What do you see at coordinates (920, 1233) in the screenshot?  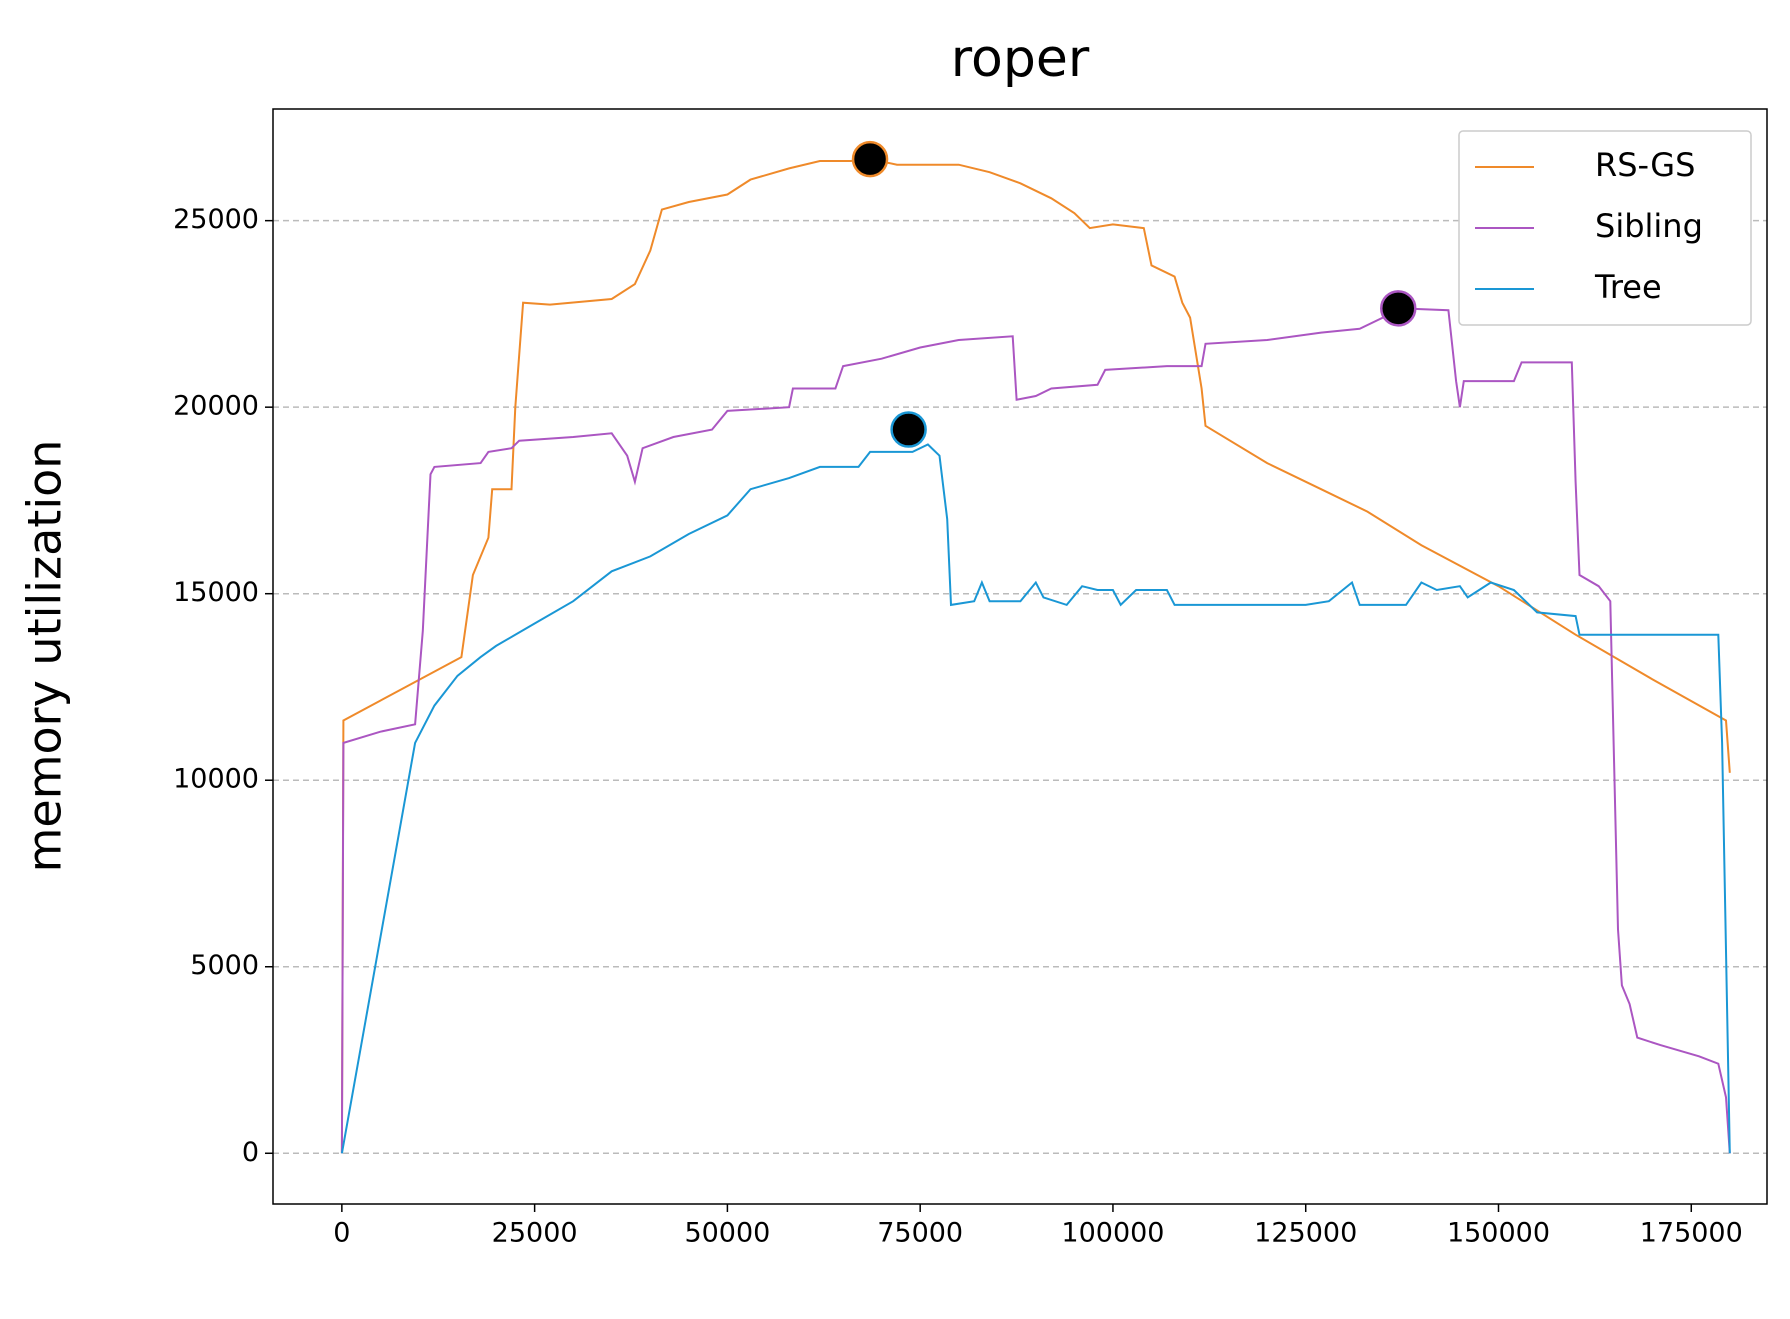 I see `x-tick-label: 75000` at bounding box center [920, 1233].